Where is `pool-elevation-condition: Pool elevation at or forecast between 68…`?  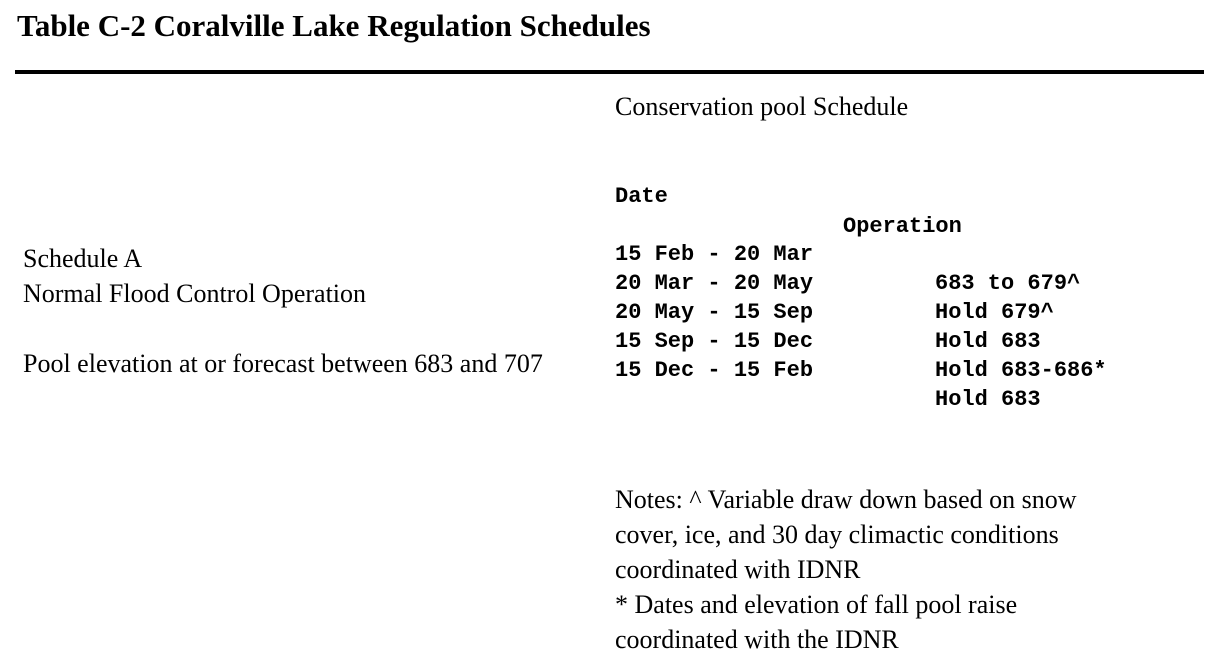
pool-elevation-condition: Pool elevation at or forecast between 68… is located at coordinates (283, 363).